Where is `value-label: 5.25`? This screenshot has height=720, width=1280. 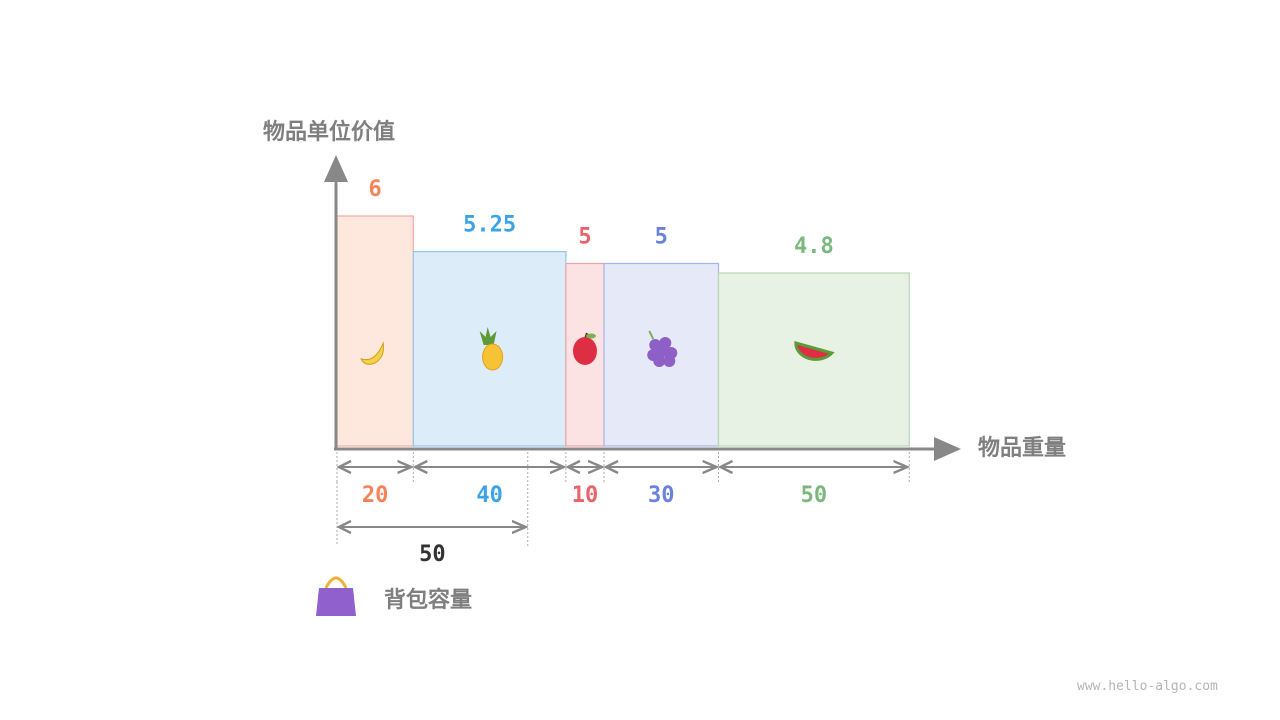 value-label: 5.25 is located at coordinates (489, 225).